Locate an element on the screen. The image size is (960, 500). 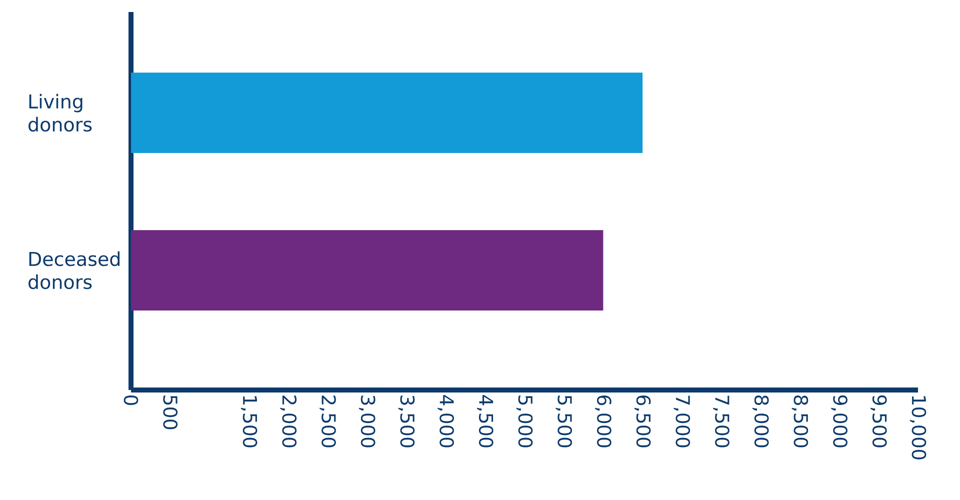
x-tick-label: 5,000 is located at coordinates (524, 422).